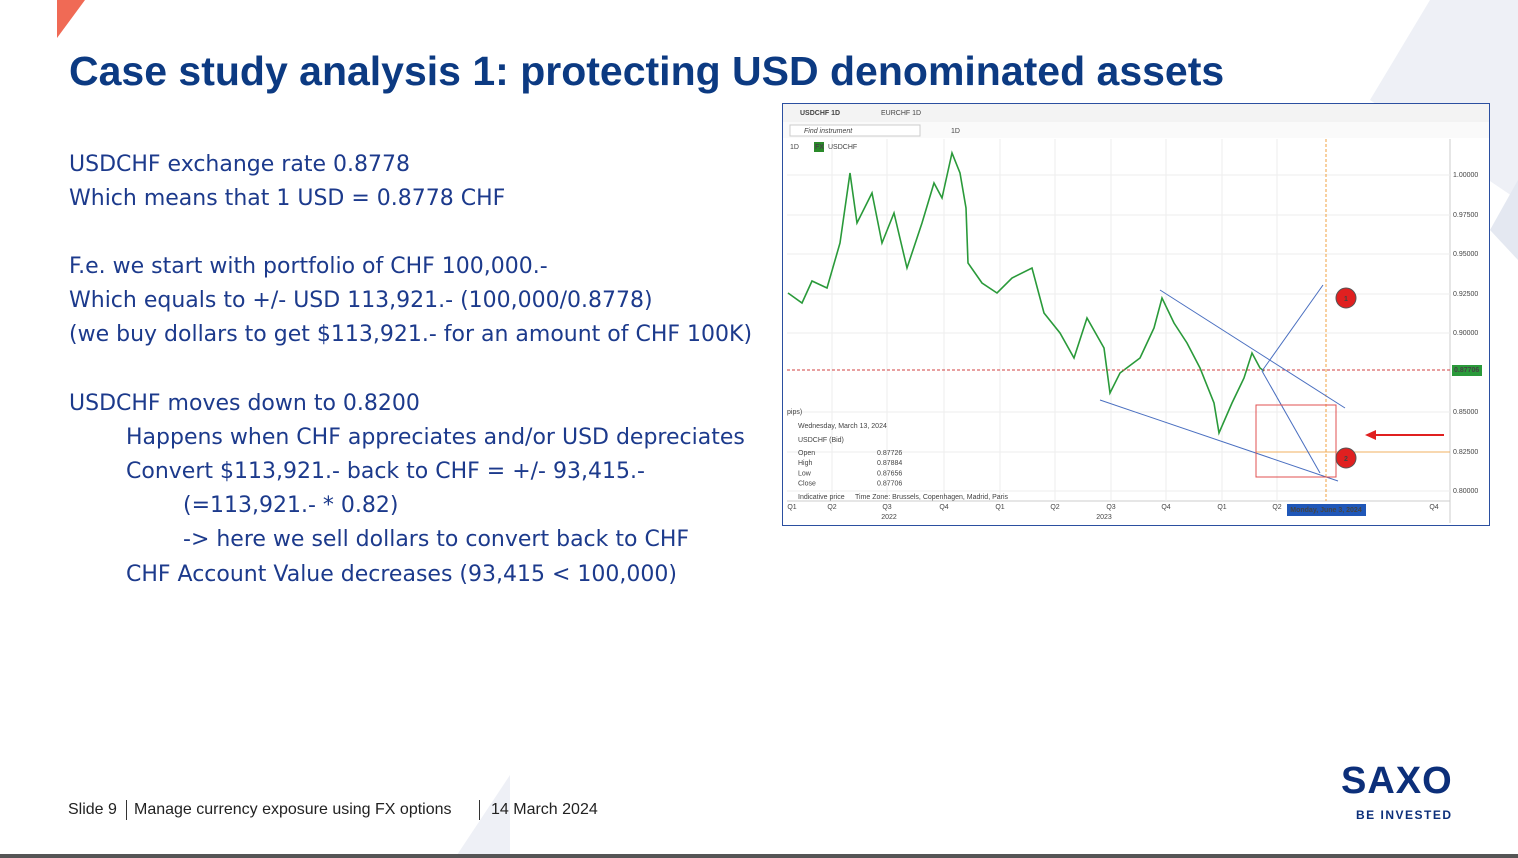 This screenshot has width=1518, height=858. I want to click on price-label: 0.95000, so click(1465, 254).